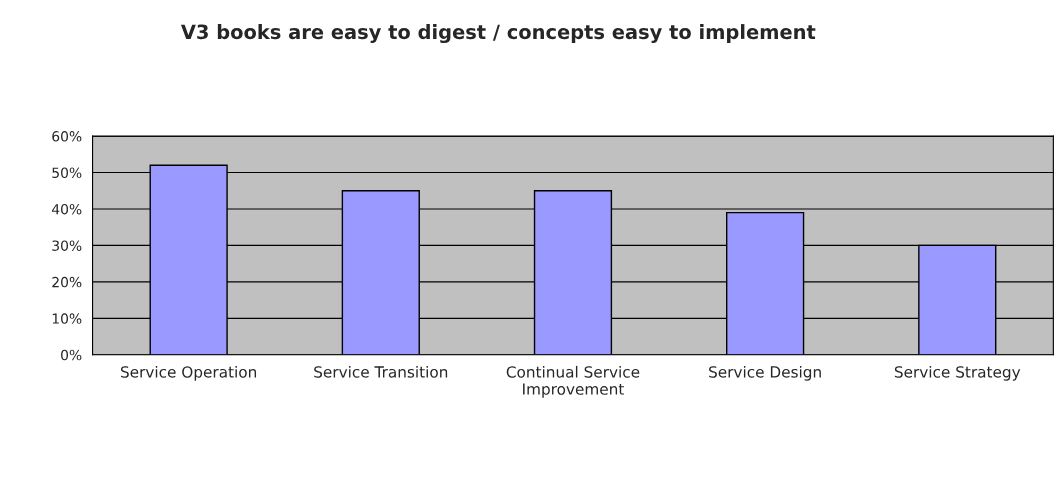 The image size is (1064, 486). Describe the element at coordinates (71, 355) in the screenshot. I see `y-tick-label: 0%` at that location.